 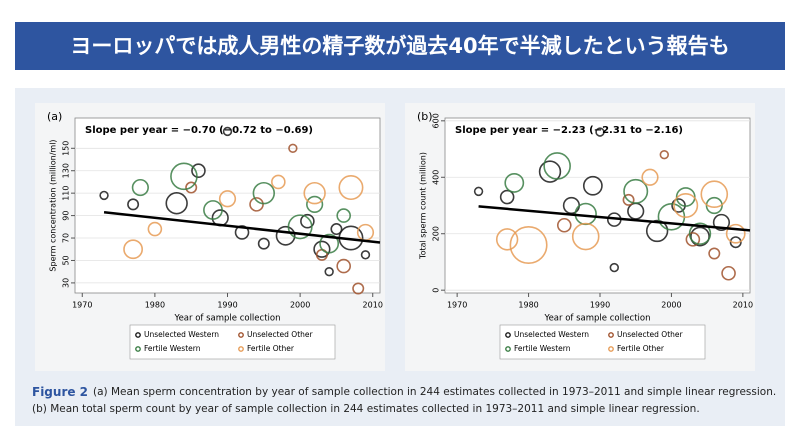 What do you see at coordinates (436, 177) in the screenshot?
I see `y-tick-label: 400` at bounding box center [436, 177].